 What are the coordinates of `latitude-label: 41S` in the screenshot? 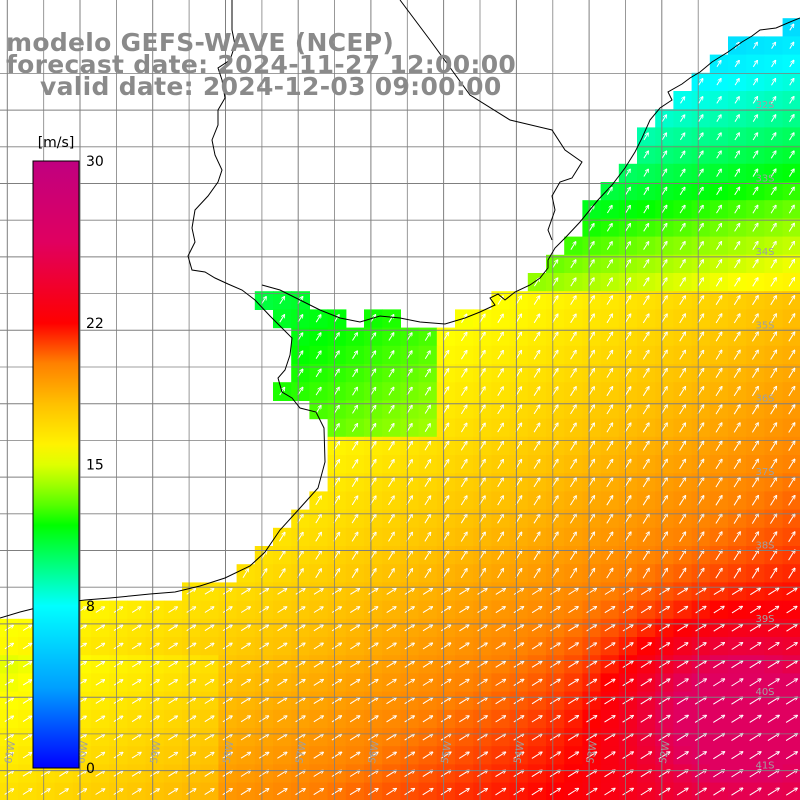 It's located at (764, 766).